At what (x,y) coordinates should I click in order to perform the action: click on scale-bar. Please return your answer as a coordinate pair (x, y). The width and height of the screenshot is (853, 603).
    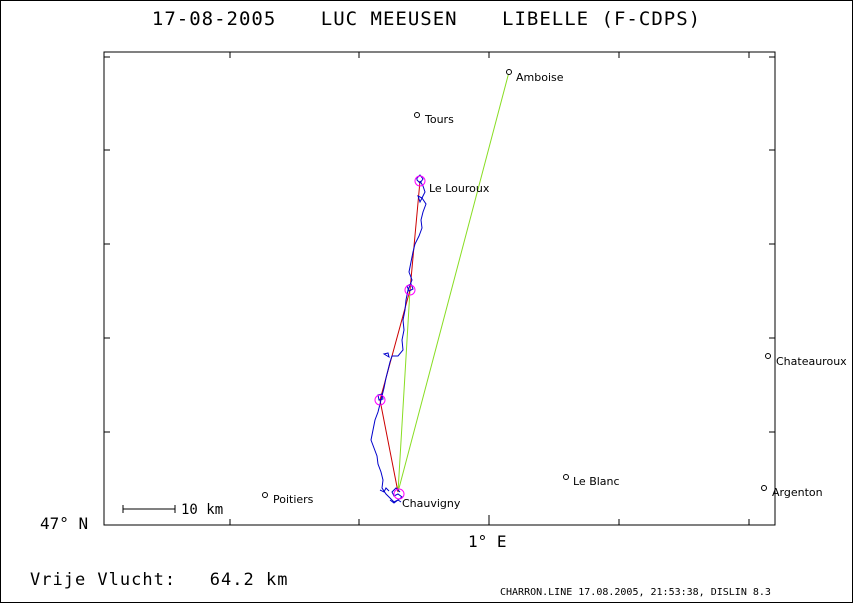
    Looking at the image, I should click on (149, 509).